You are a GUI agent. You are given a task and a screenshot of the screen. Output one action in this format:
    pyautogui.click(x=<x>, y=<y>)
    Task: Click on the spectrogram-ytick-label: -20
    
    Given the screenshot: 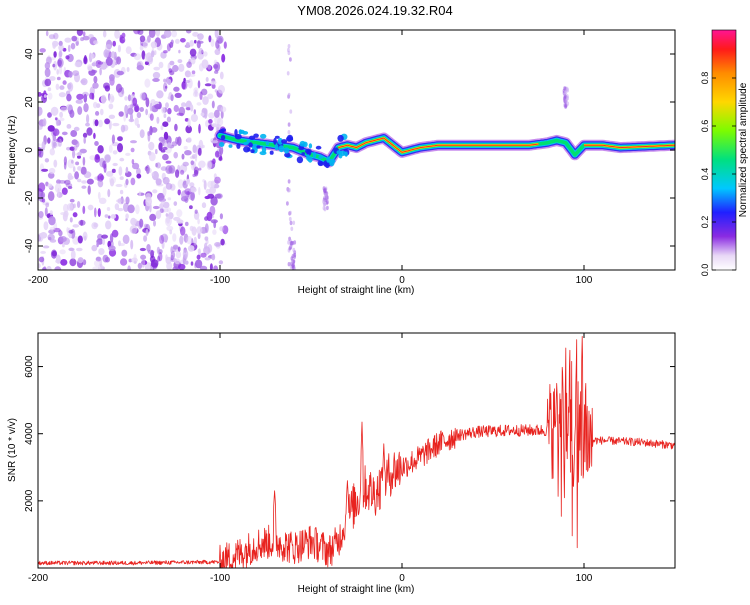 What is the action you would take?
    pyautogui.click(x=29, y=197)
    